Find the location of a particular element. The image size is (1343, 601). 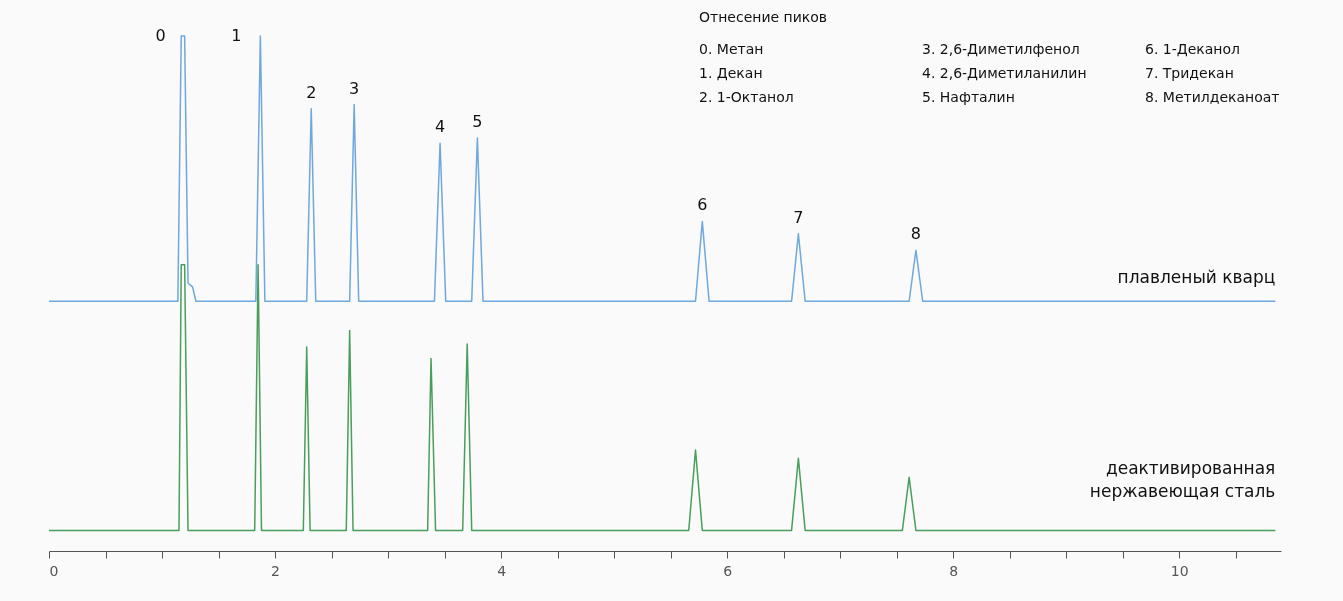

annotation: 4. 2,6-Диметиланилин is located at coordinates (1004, 73).